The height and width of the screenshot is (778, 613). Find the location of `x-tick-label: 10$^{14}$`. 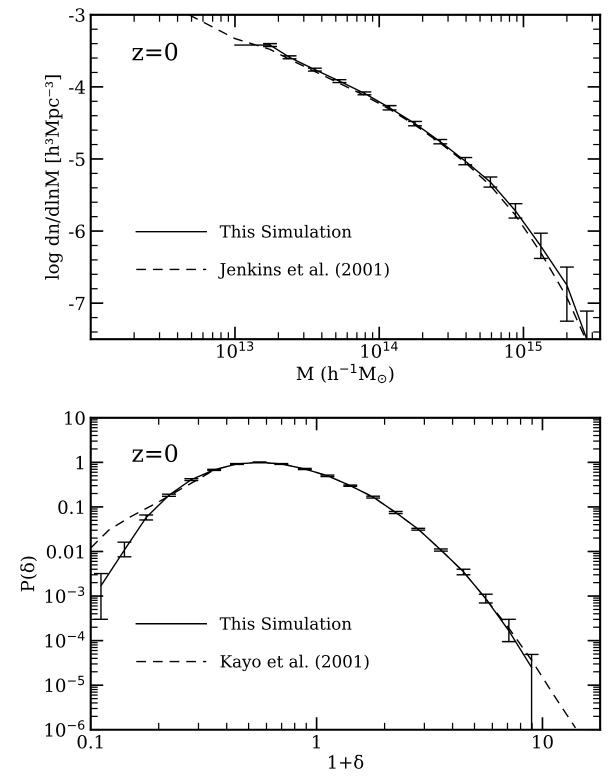

x-tick-label: 10$^{14}$ is located at coordinates (379, 350).